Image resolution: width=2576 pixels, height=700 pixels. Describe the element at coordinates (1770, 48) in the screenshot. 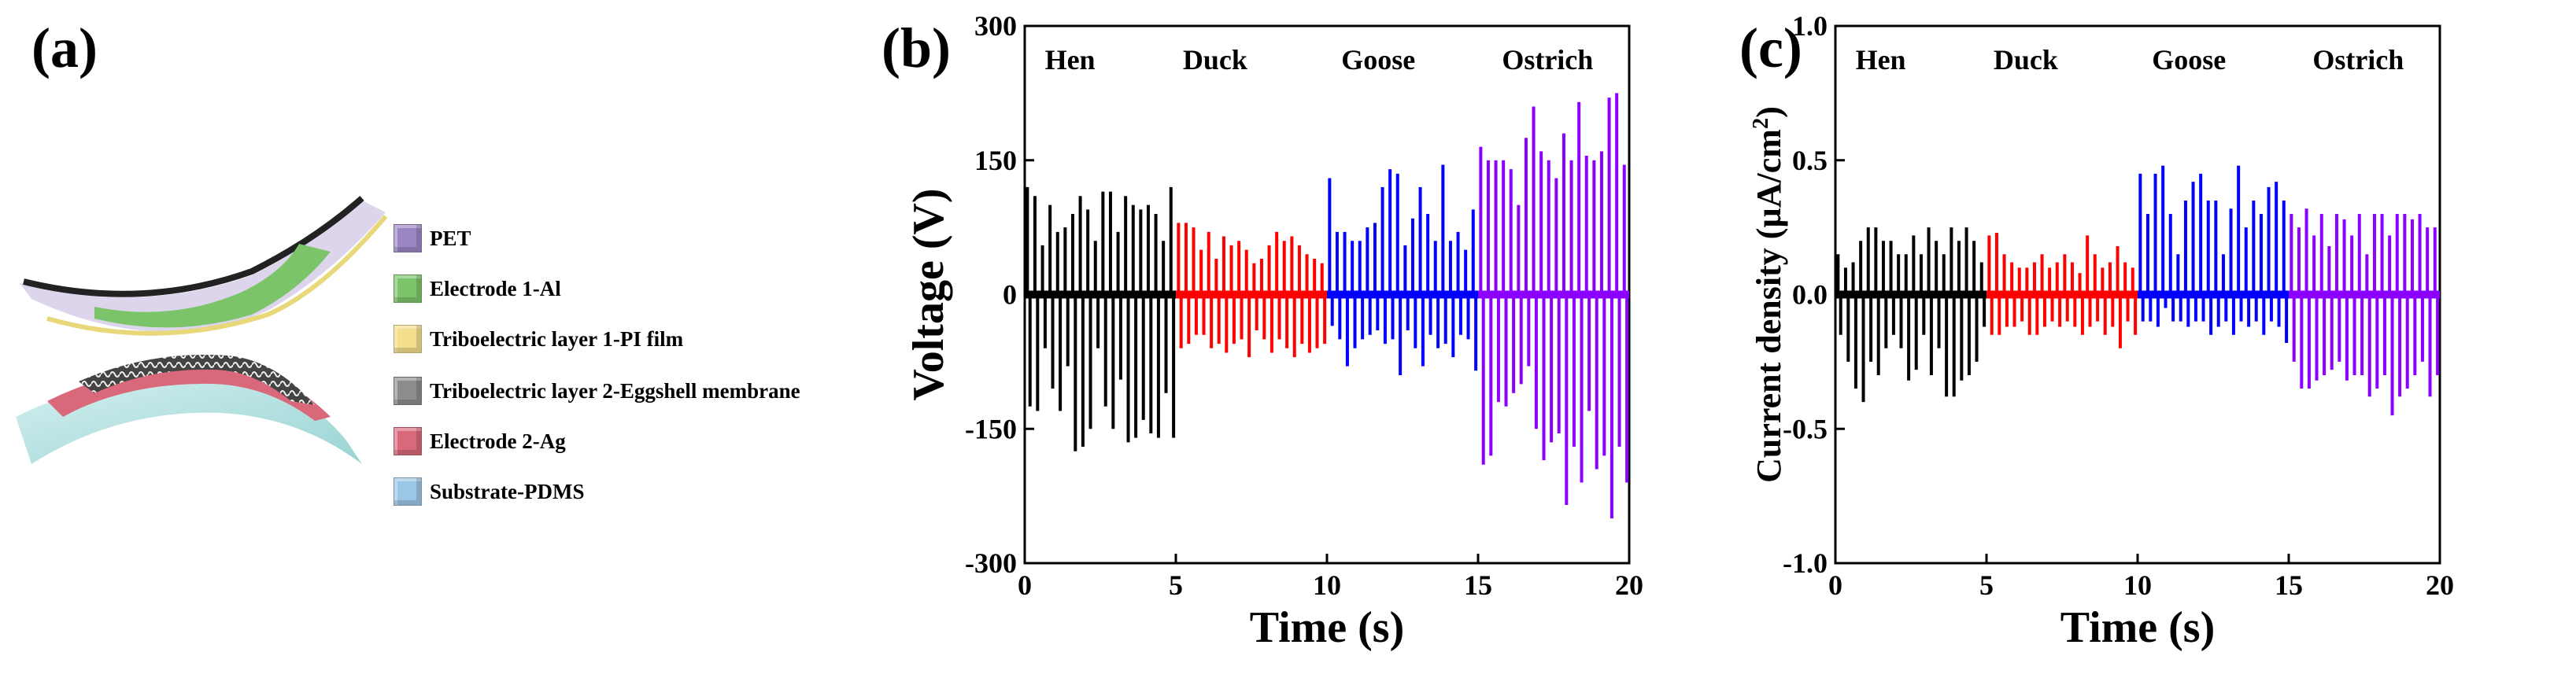

I see `panel-c-label: (c)` at that location.